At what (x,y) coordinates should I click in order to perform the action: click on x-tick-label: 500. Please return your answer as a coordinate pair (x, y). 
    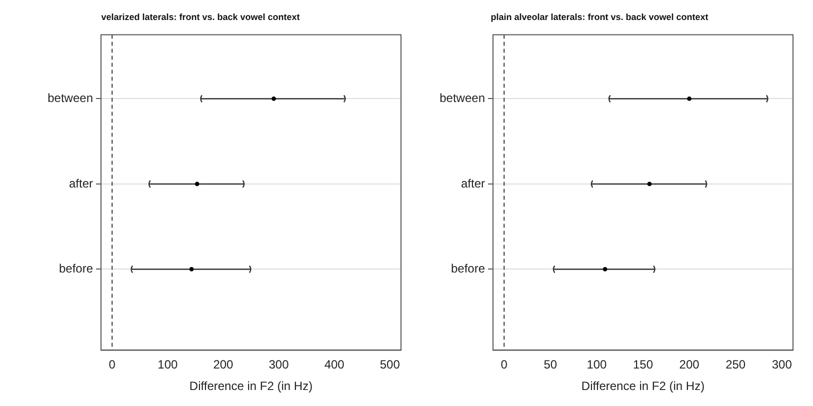
    Looking at the image, I should click on (390, 365).